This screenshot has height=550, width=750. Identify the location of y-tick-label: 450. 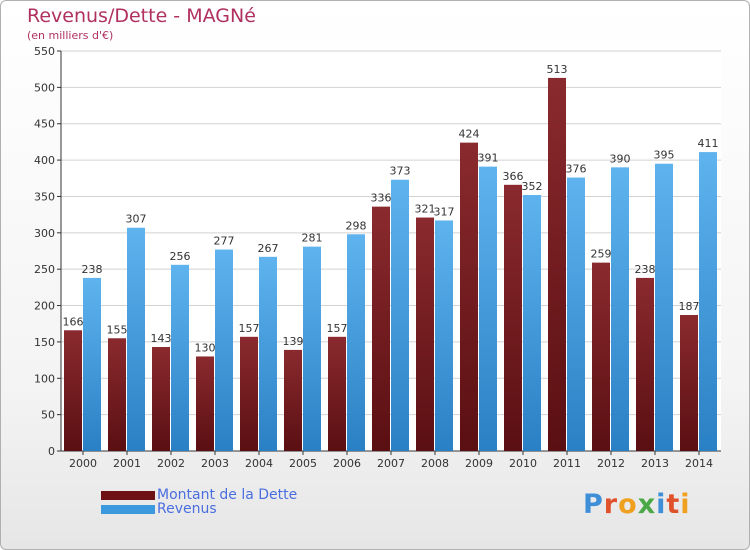
(44, 124).